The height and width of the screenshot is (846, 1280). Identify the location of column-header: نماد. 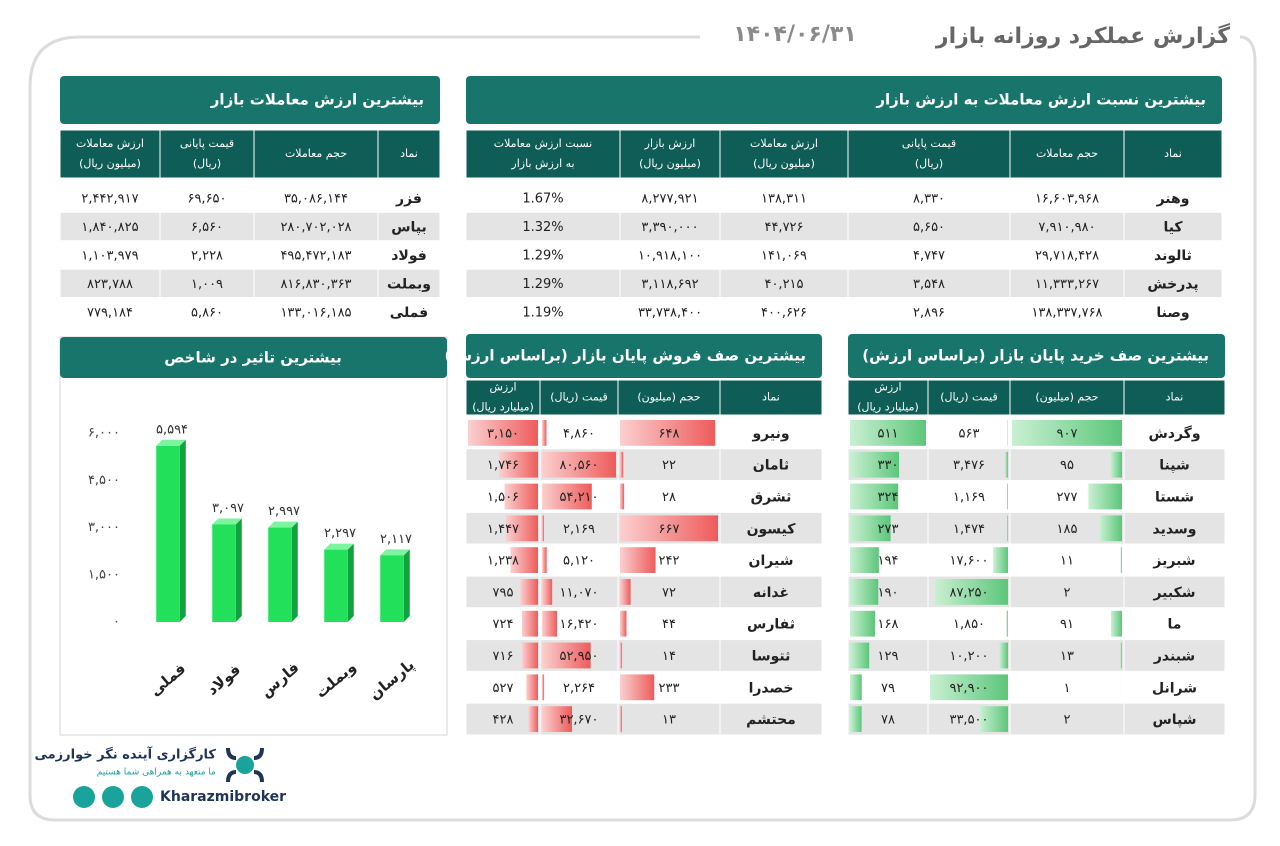
(1173, 153).